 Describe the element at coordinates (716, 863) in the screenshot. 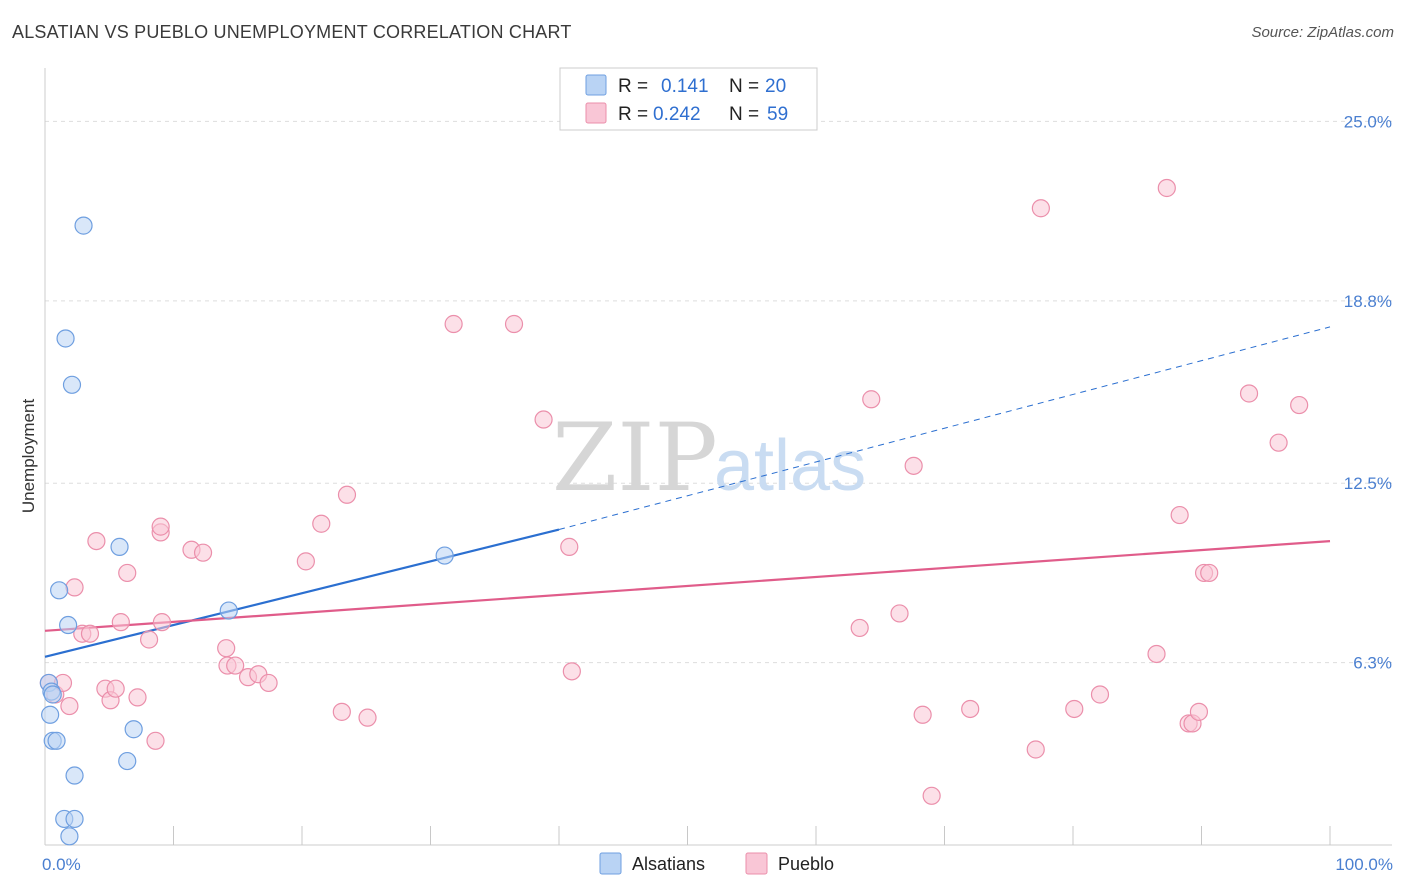

I see `bottom-legend: Alsatians Pueblo` at that location.